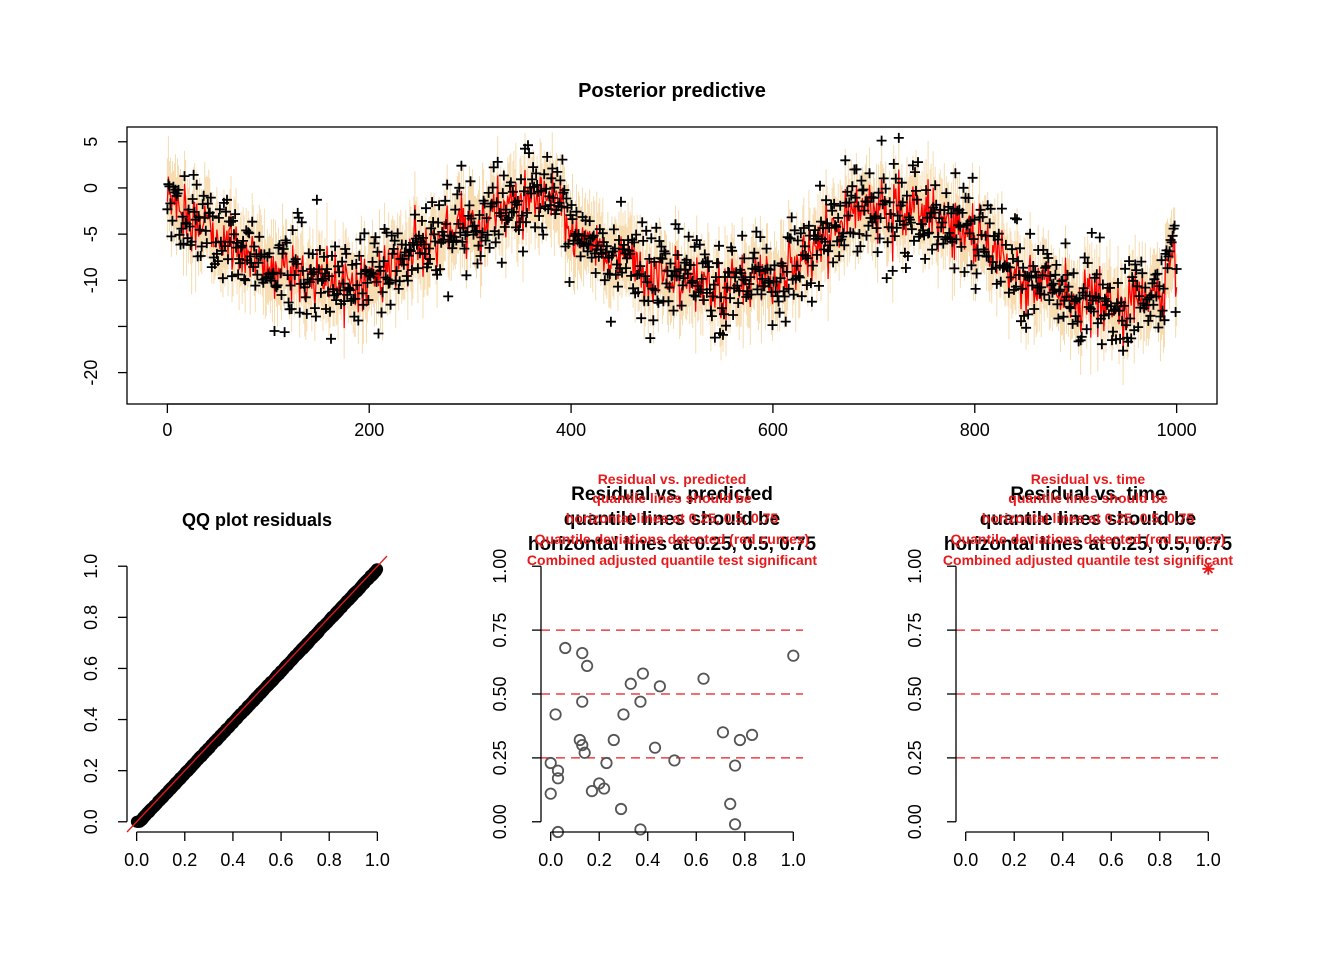 This screenshot has height=960, width=1344. What do you see at coordinates (1062, 860) in the screenshot?
I see `x-tick-label: 0.4` at bounding box center [1062, 860].